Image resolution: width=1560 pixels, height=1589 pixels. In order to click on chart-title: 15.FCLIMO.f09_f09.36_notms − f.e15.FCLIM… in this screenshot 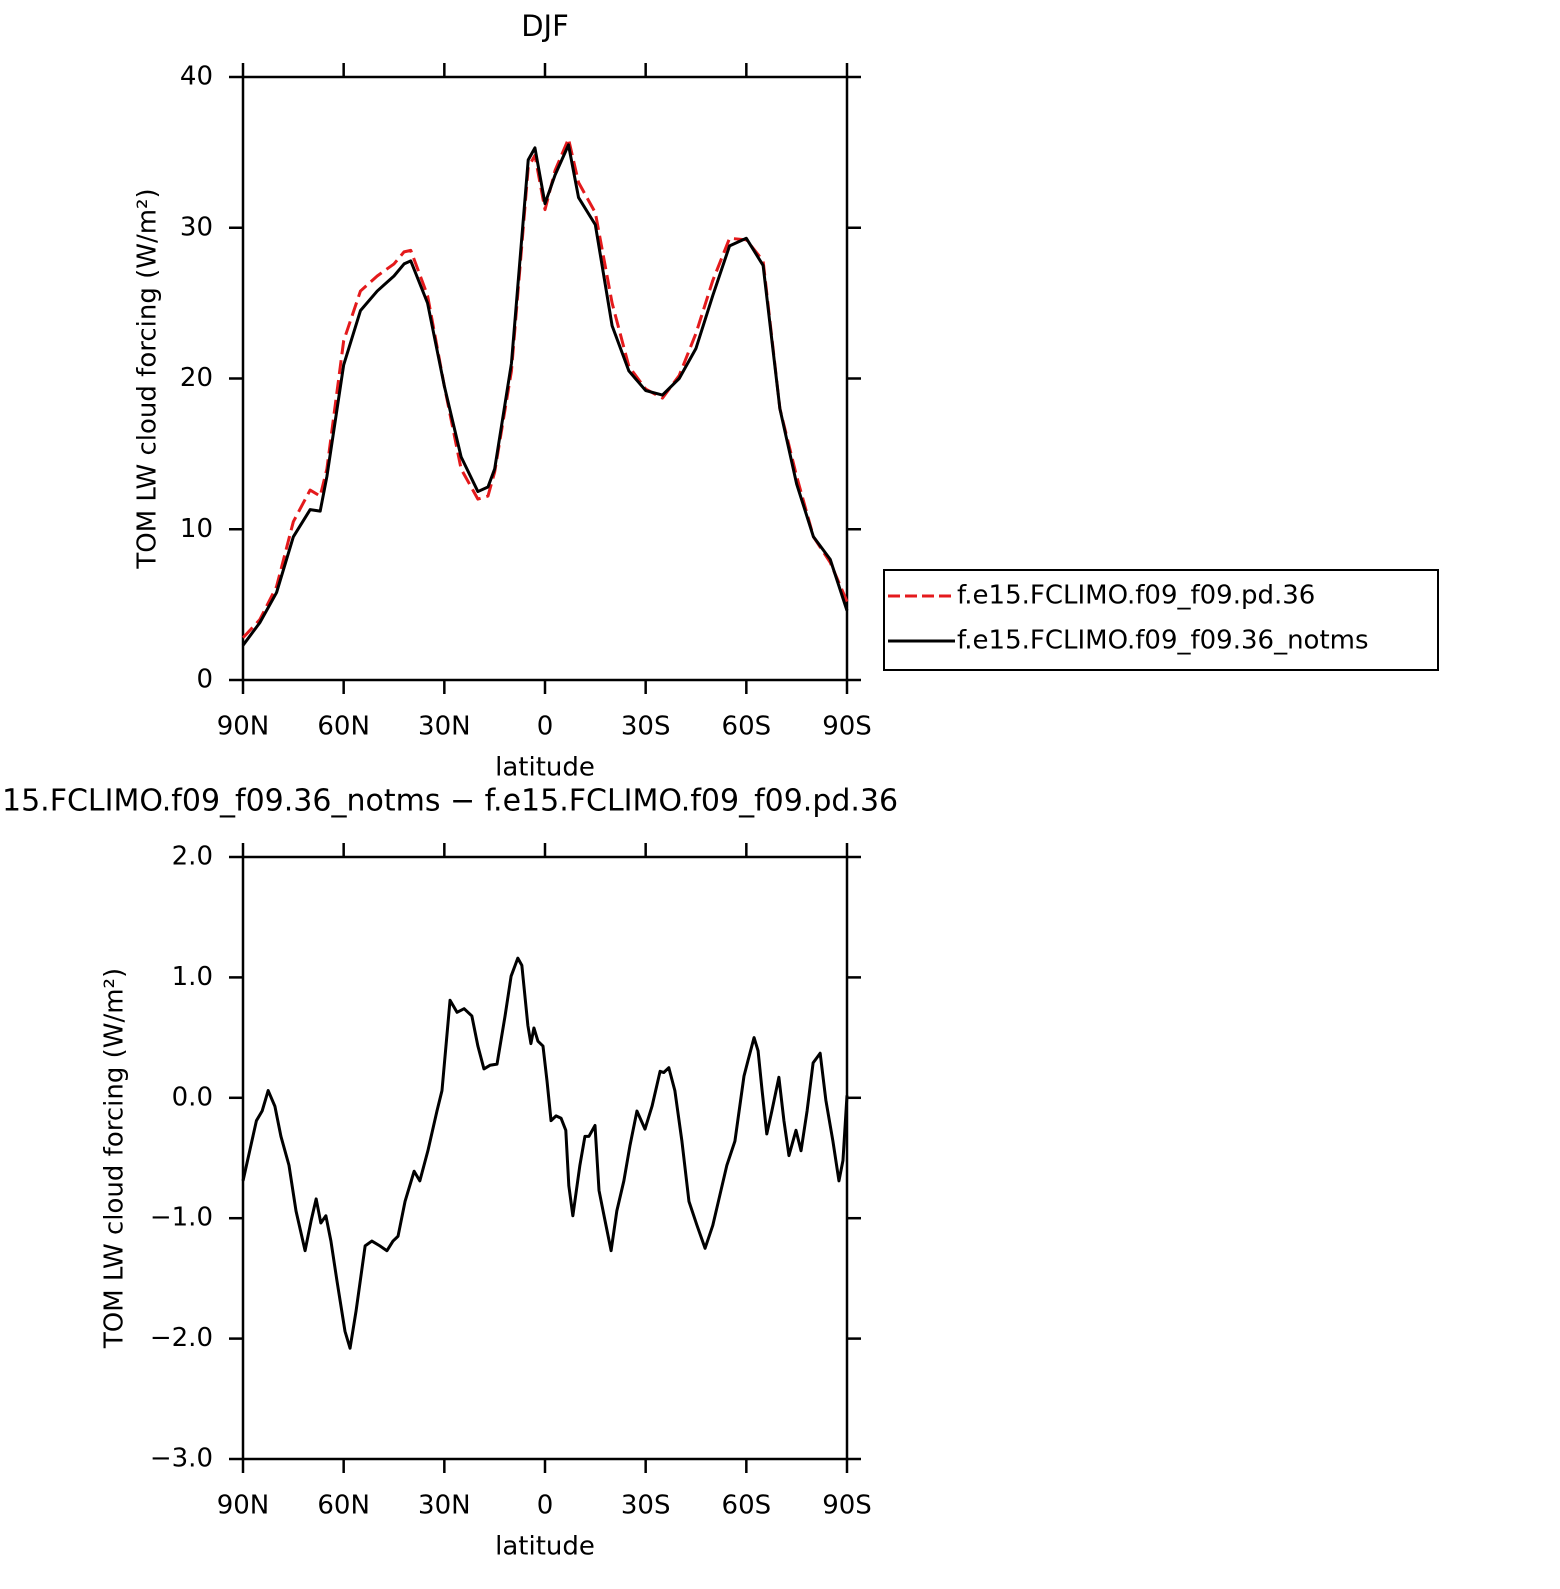, I will do `click(450, 801)`.